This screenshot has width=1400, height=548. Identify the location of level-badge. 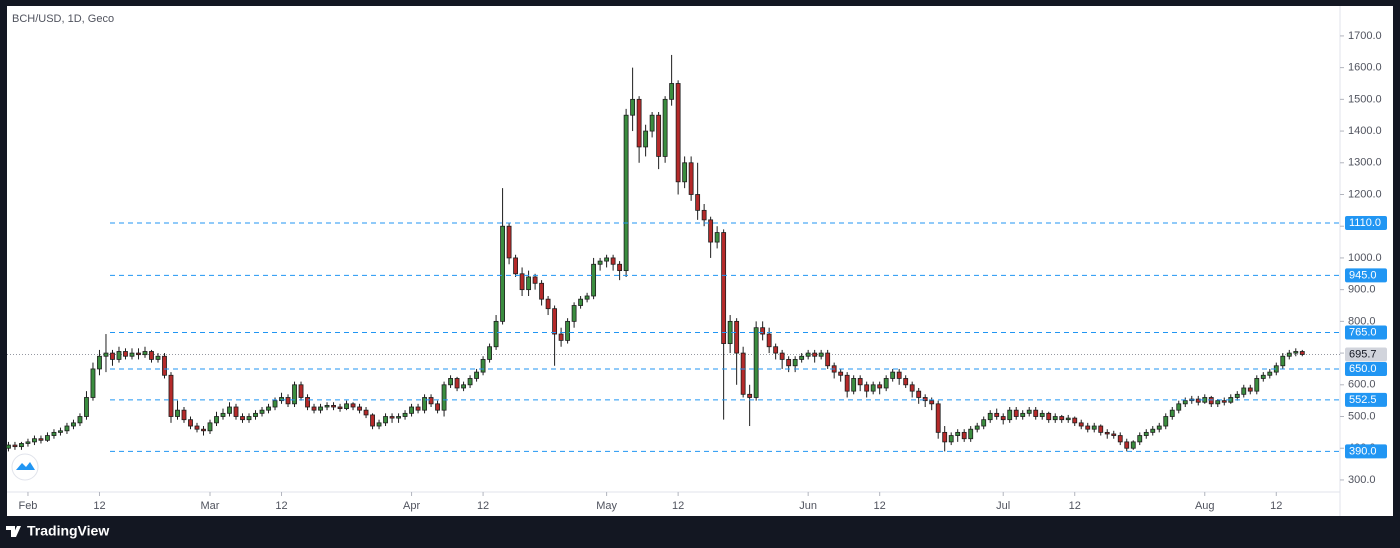
(1366, 399).